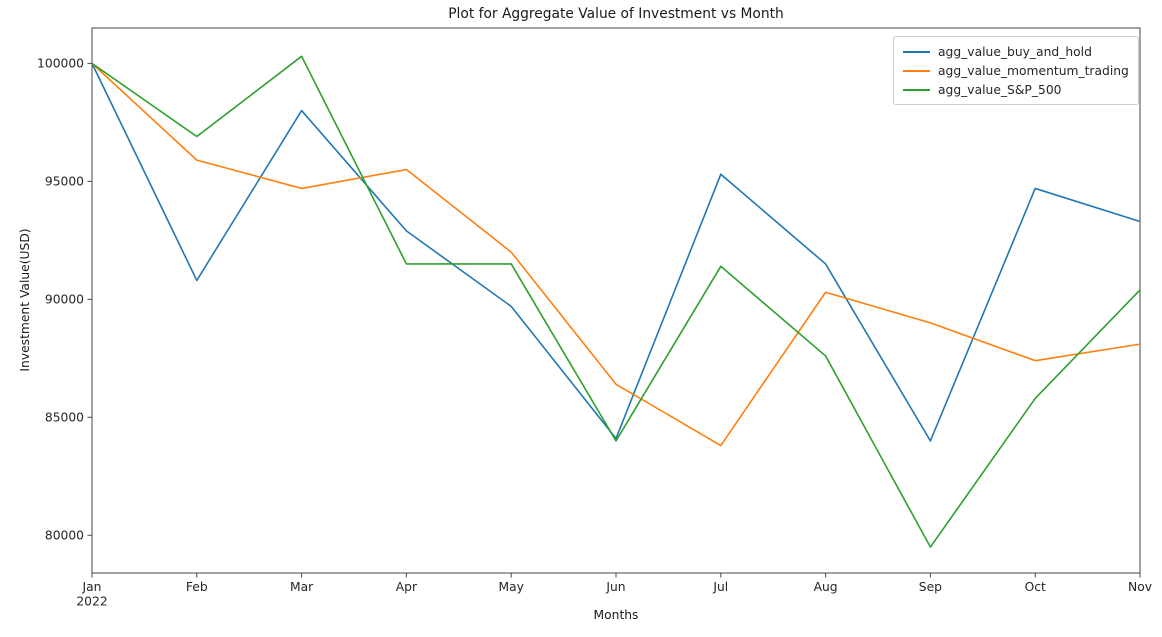 The image size is (1162, 637). I want to click on x-tick-label: Oct, so click(1035, 587).